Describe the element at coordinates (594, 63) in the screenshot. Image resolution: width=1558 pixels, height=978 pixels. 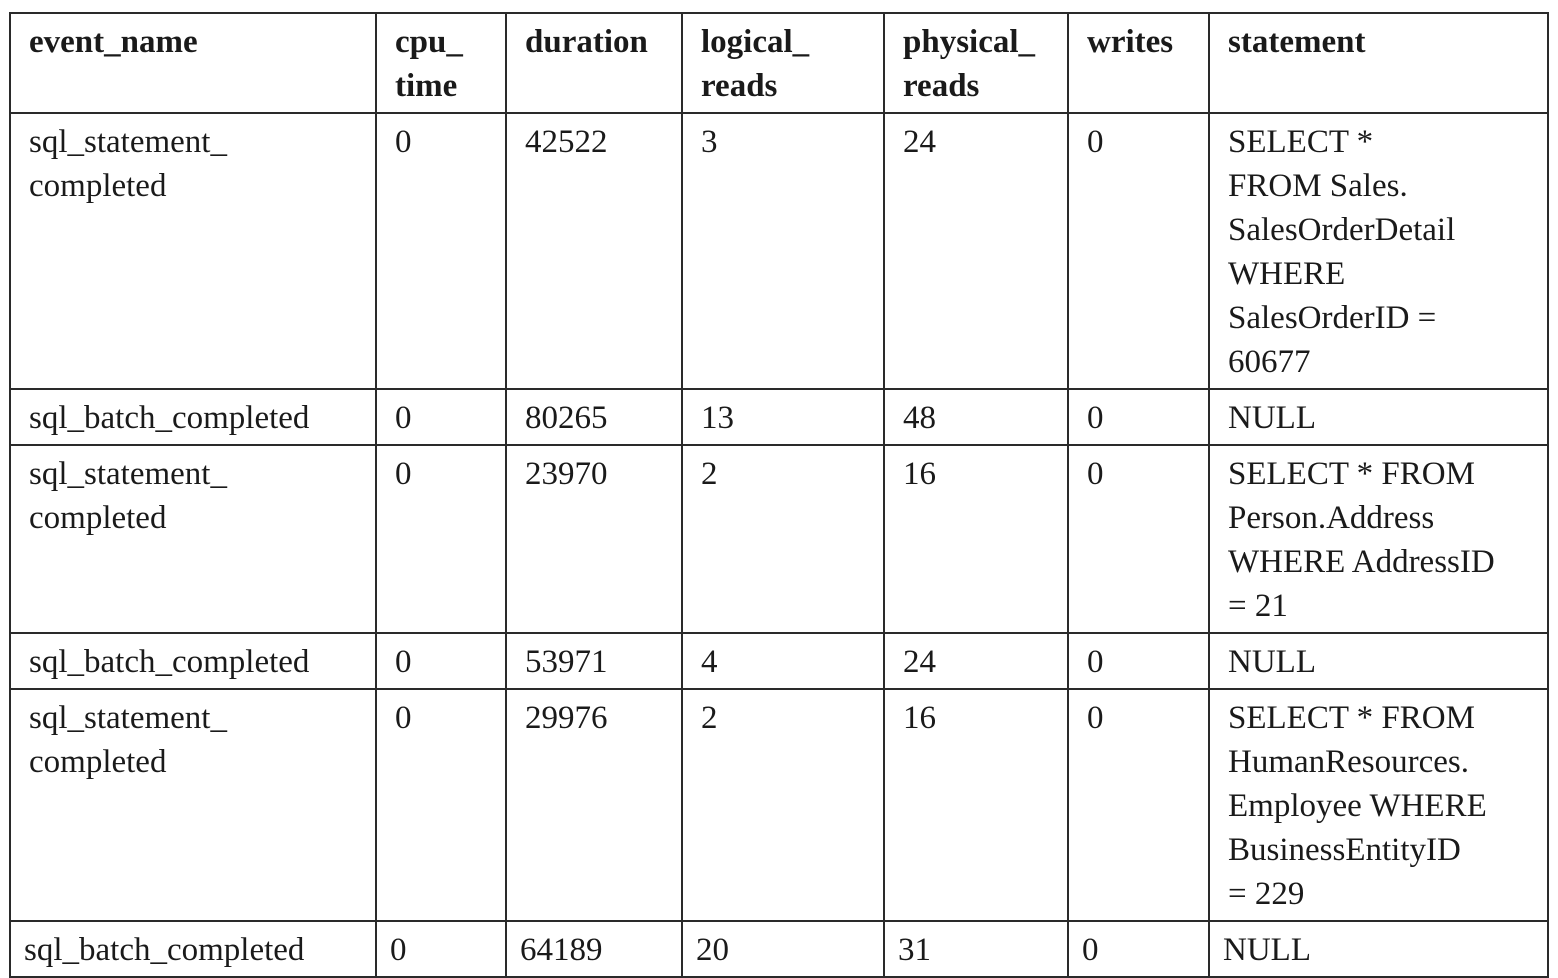
I see `header-duration: duration` at that location.